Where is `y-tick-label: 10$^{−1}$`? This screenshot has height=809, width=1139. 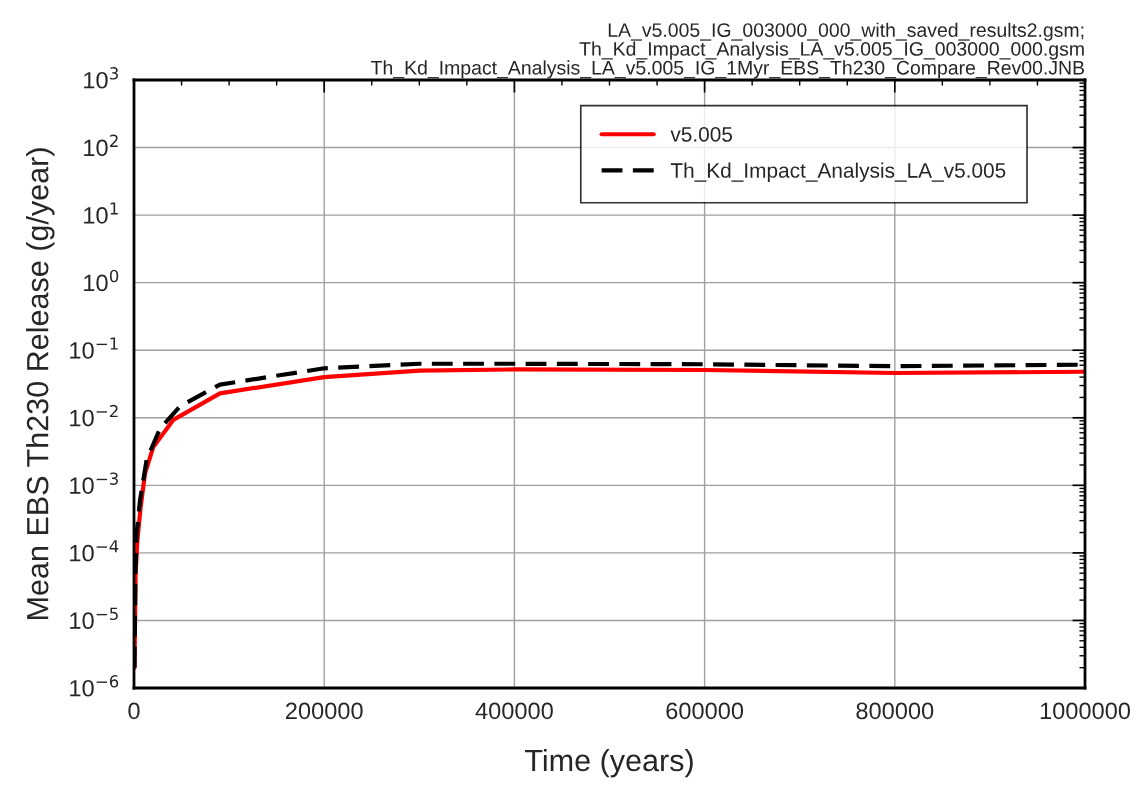
y-tick-label: 10$^{−1}$ is located at coordinates (94, 348).